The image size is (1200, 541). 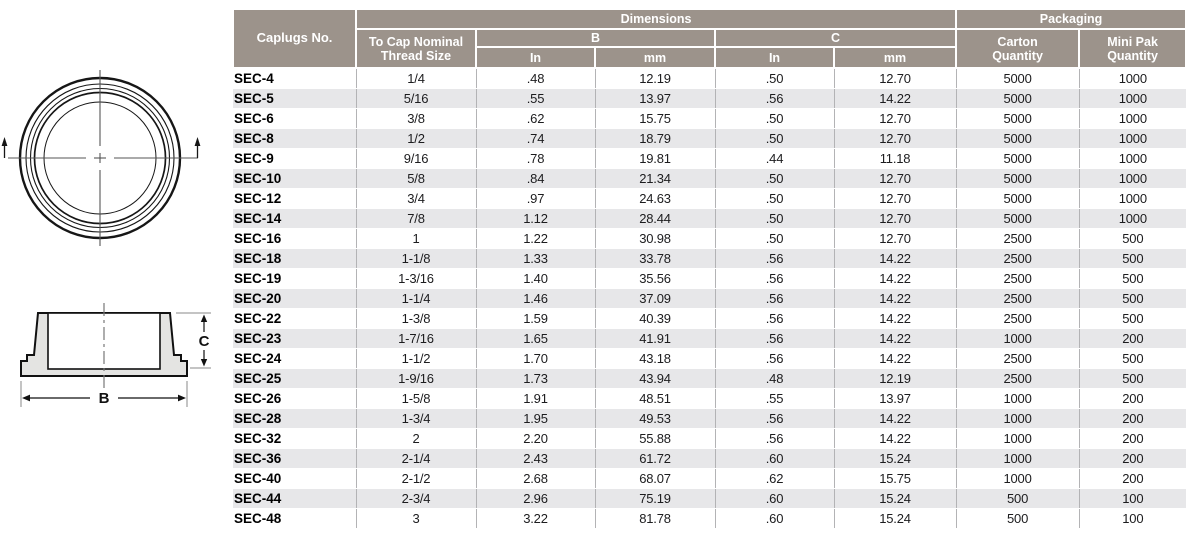 What do you see at coordinates (294, 138) in the screenshot?
I see `caplugs-no-cell: SEC-8` at bounding box center [294, 138].